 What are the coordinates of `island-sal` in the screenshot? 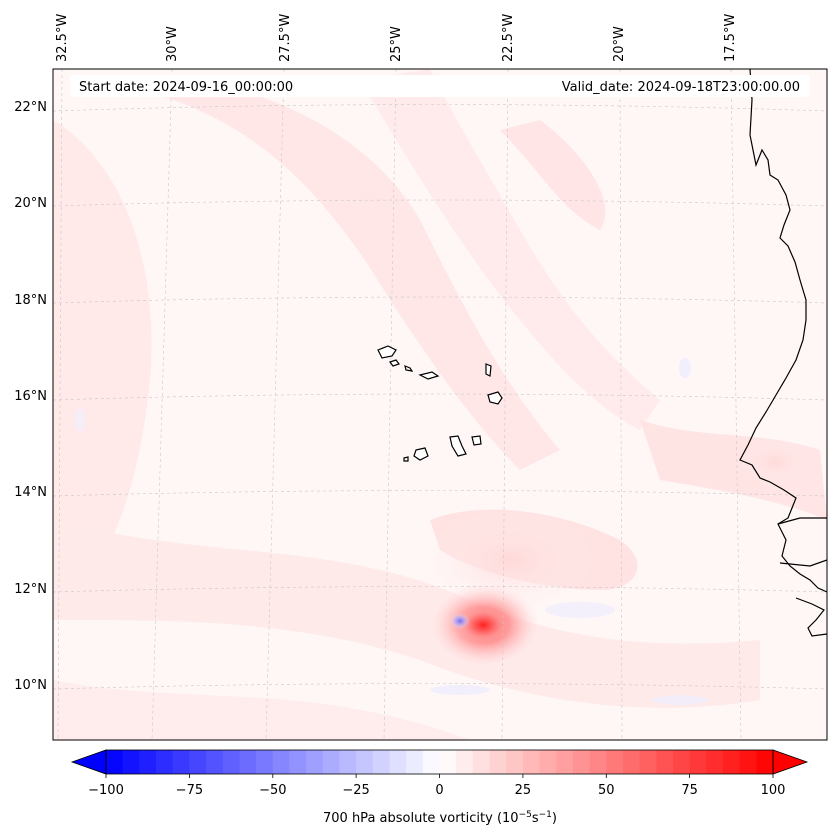 It's located at (488, 370).